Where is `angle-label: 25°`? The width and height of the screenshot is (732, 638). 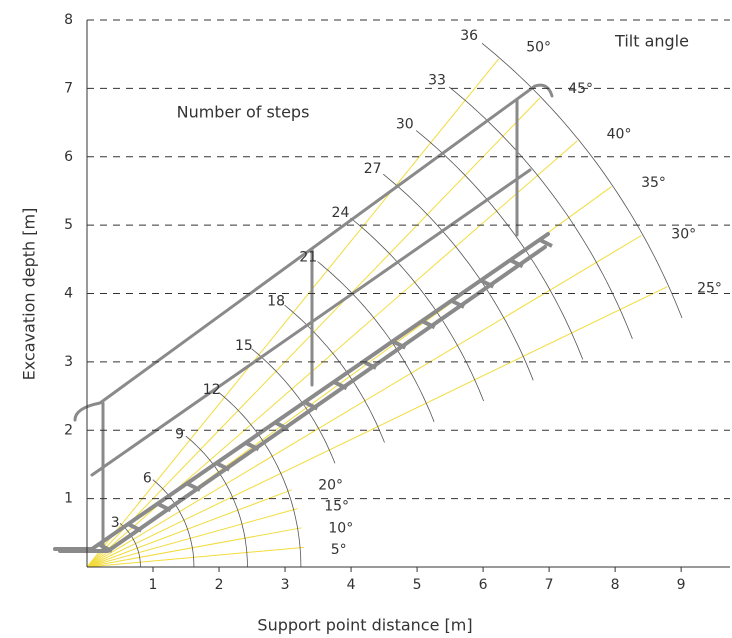
angle-label: 25° is located at coordinates (709, 288).